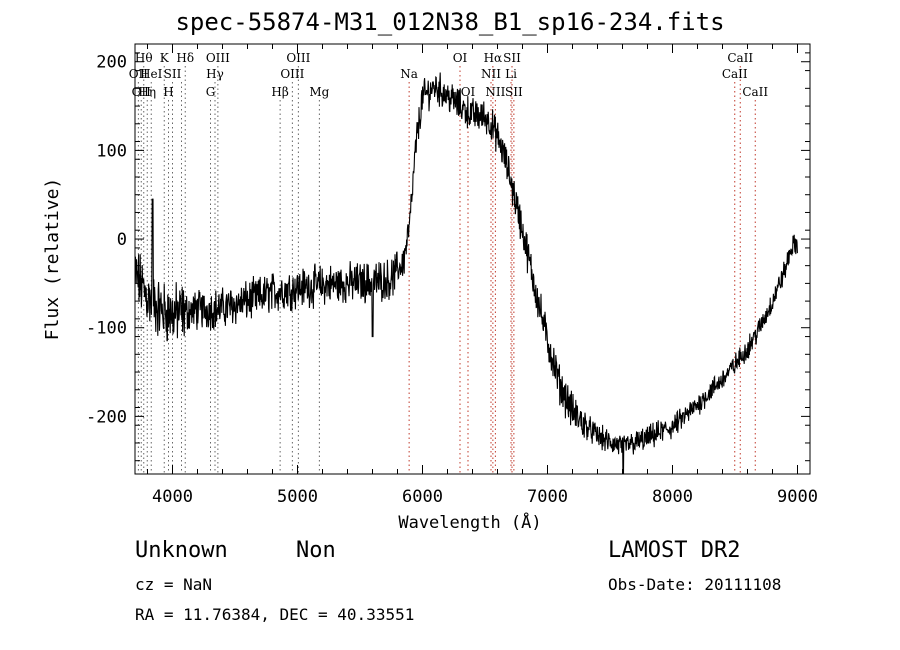 This screenshot has height=650, width=900. Describe the element at coordinates (111, 151) in the screenshot. I see `y-tick-label: 100` at that location.